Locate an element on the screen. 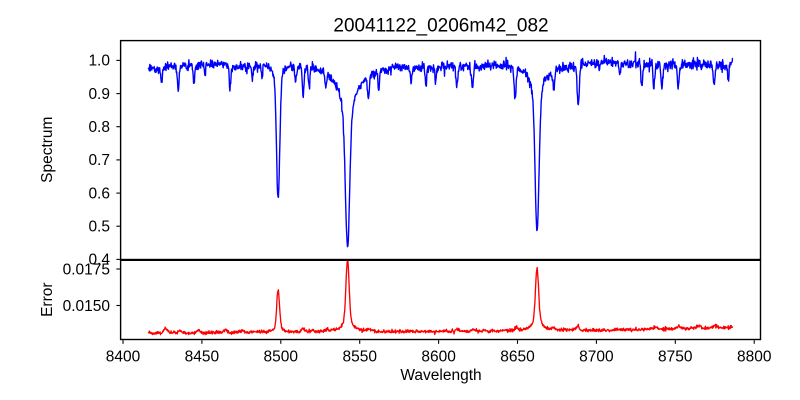 This screenshot has height=400, width=800. svg-text: 0.9 is located at coordinates (99, 94).